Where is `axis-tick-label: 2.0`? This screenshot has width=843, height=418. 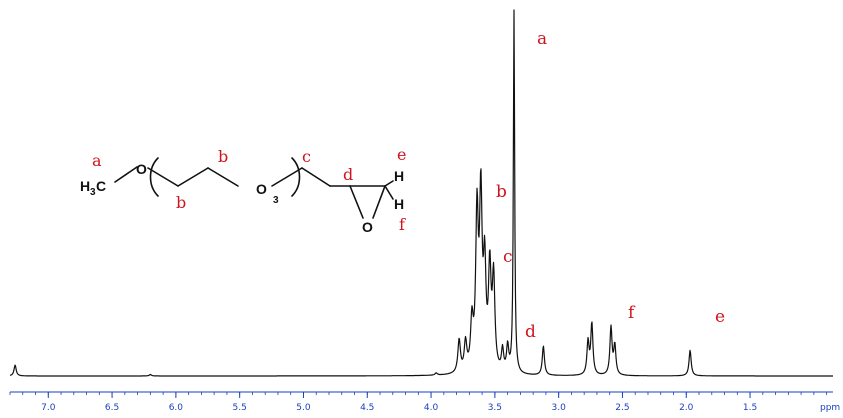
axis-tick-label: 2.0 is located at coordinates (686, 408).